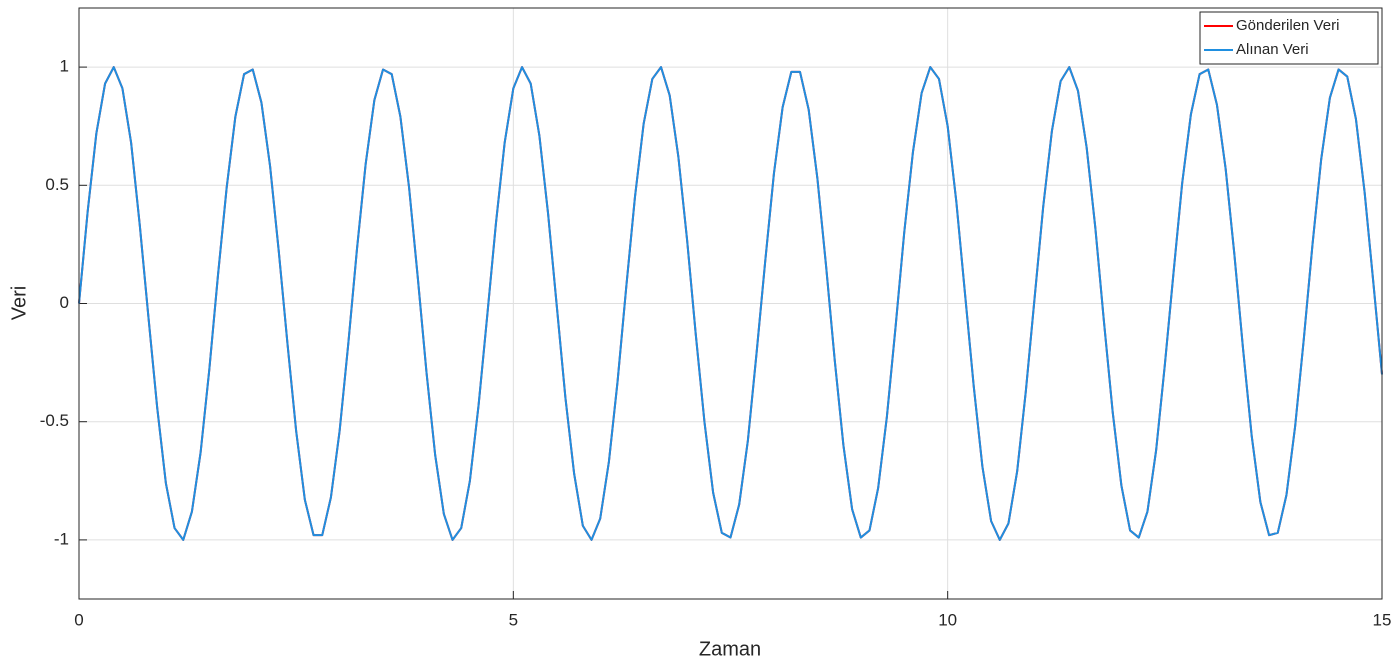  What do you see at coordinates (19, 303) in the screenshot?
I see `y-axis-label: Veri` at bounding box center [19, 303].